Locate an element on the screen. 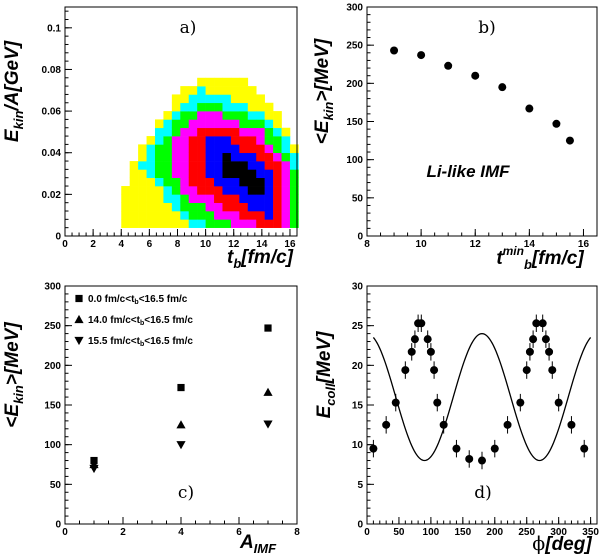 This screenshot has width=601, height=559. legend-entry: 0.0 fm/c<tb<16.5 fm/c is located at coordinates (138, 300).